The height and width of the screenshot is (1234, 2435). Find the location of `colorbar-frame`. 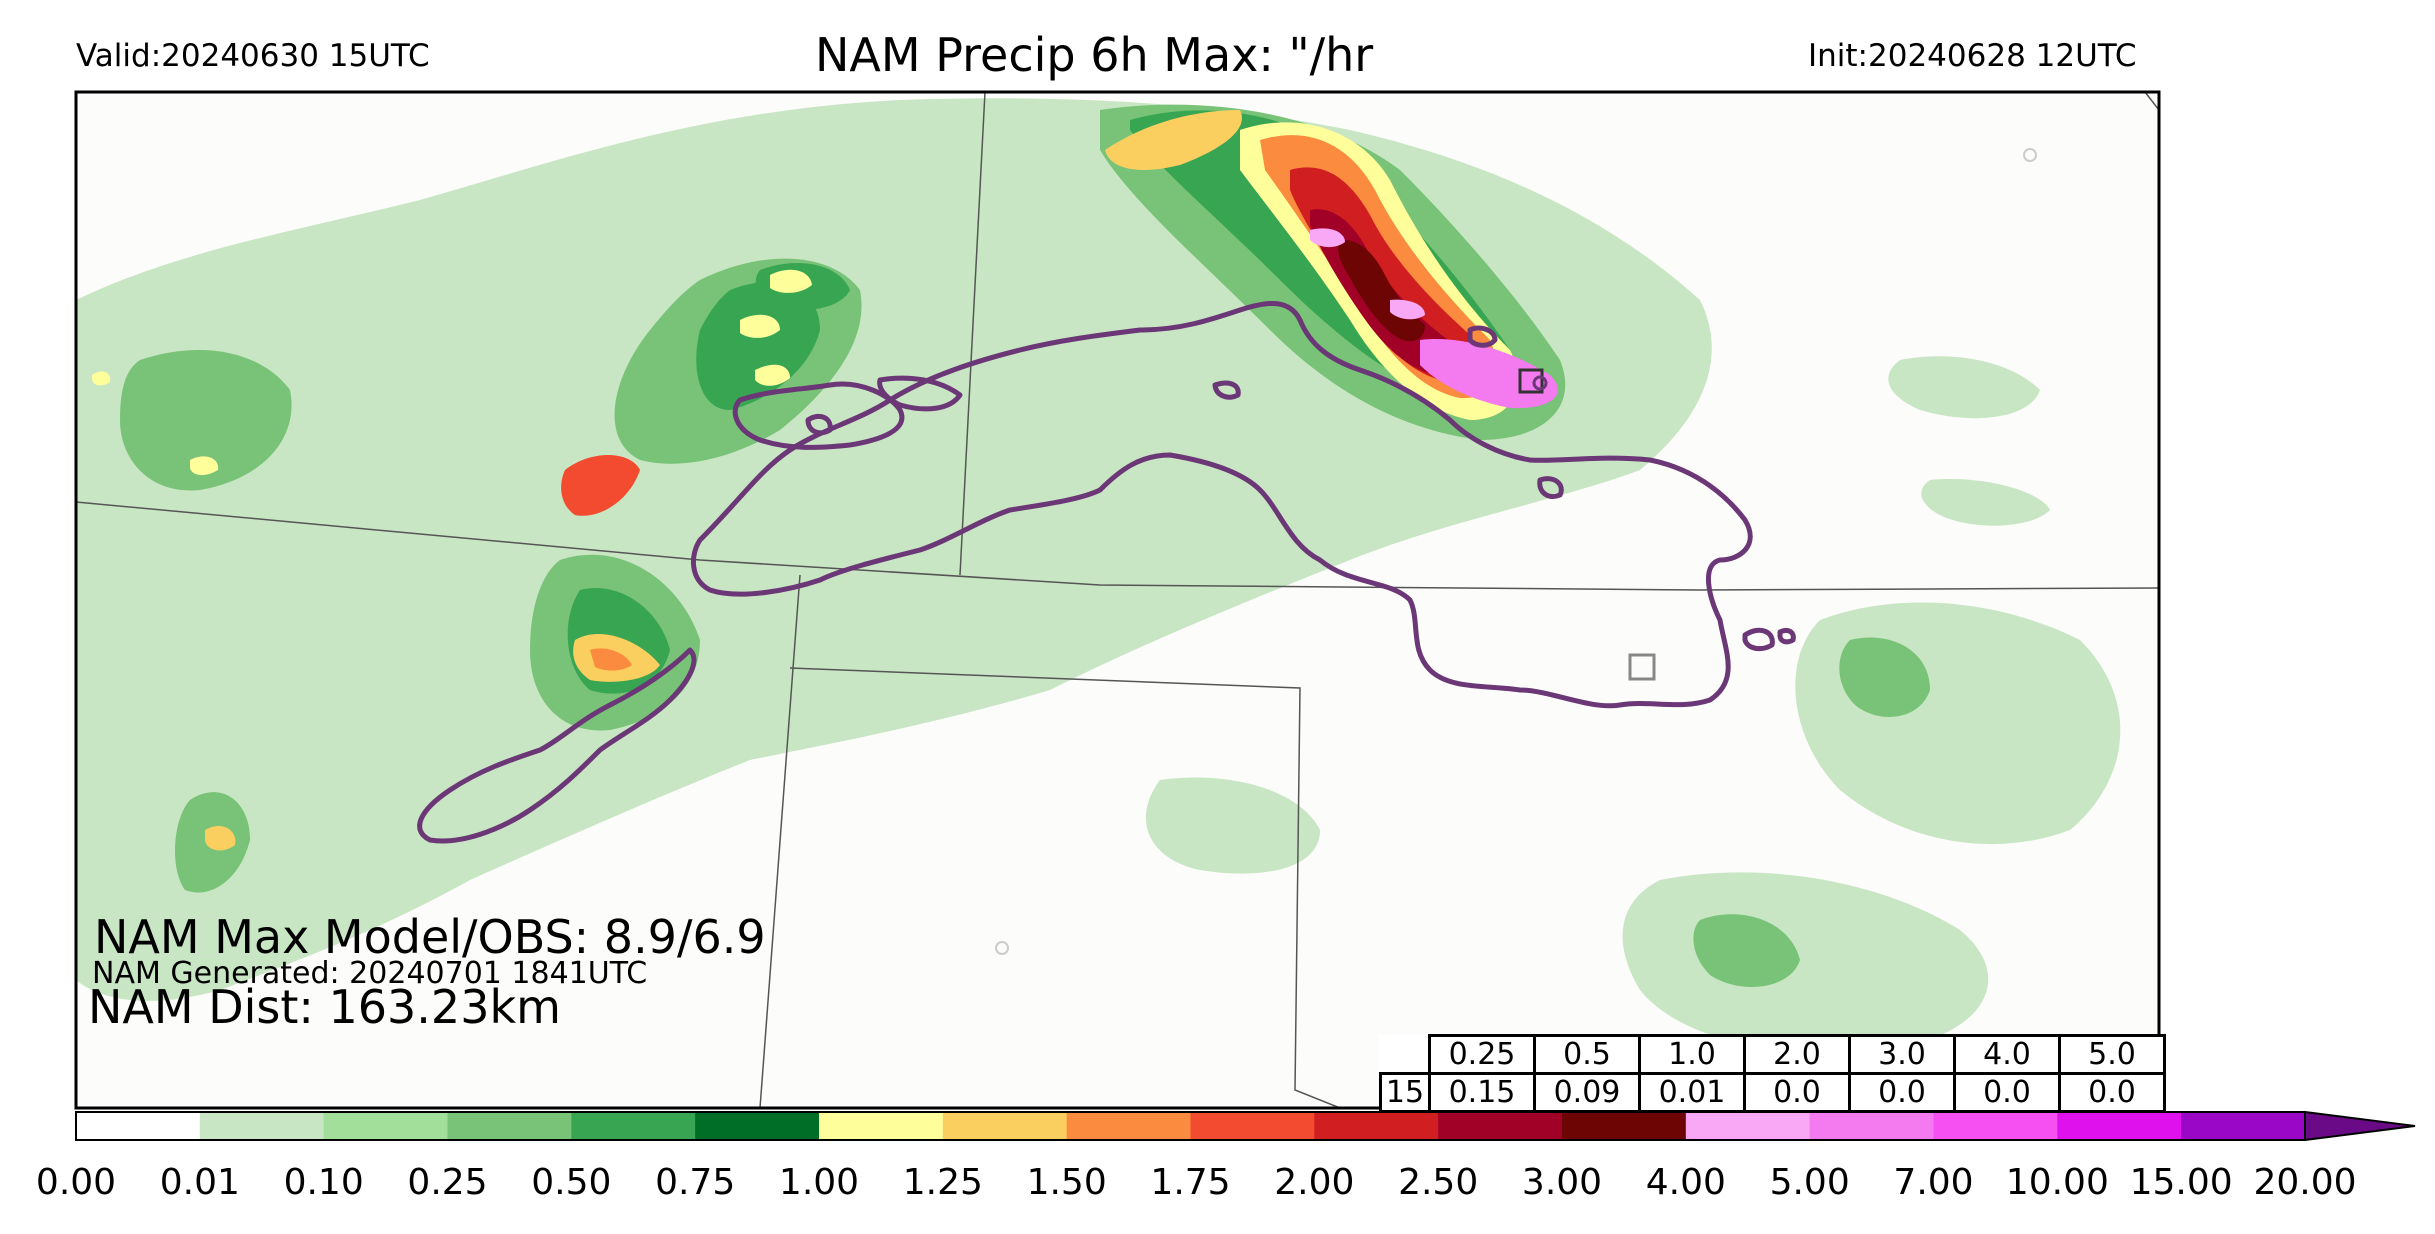

colorbar-frame is located at coordinates (1190, 1126).